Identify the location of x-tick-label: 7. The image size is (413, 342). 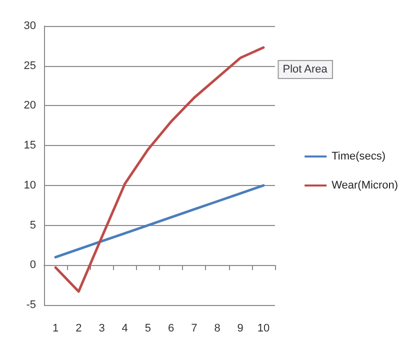
(194, 328).